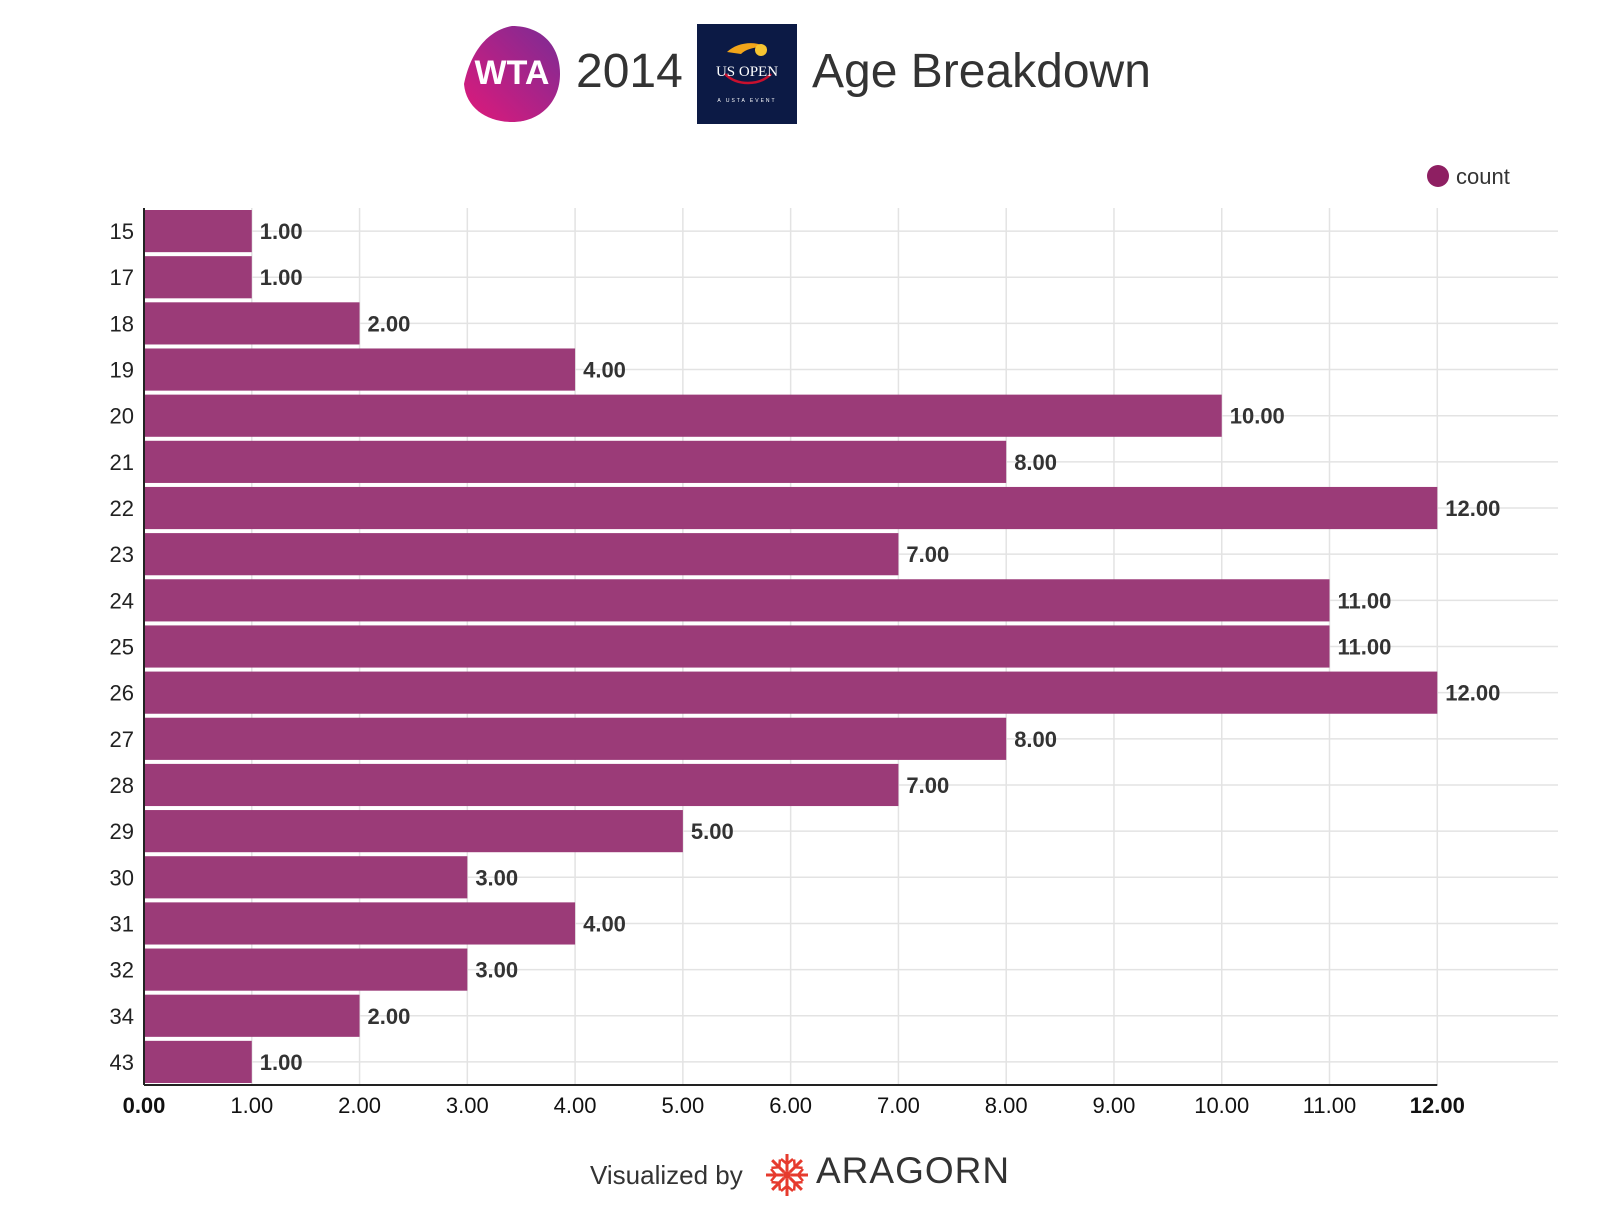 The width and height of the screenshot is (1618, 1224). I want to click on chart-title: Age Breakdown, so click(981, 71).